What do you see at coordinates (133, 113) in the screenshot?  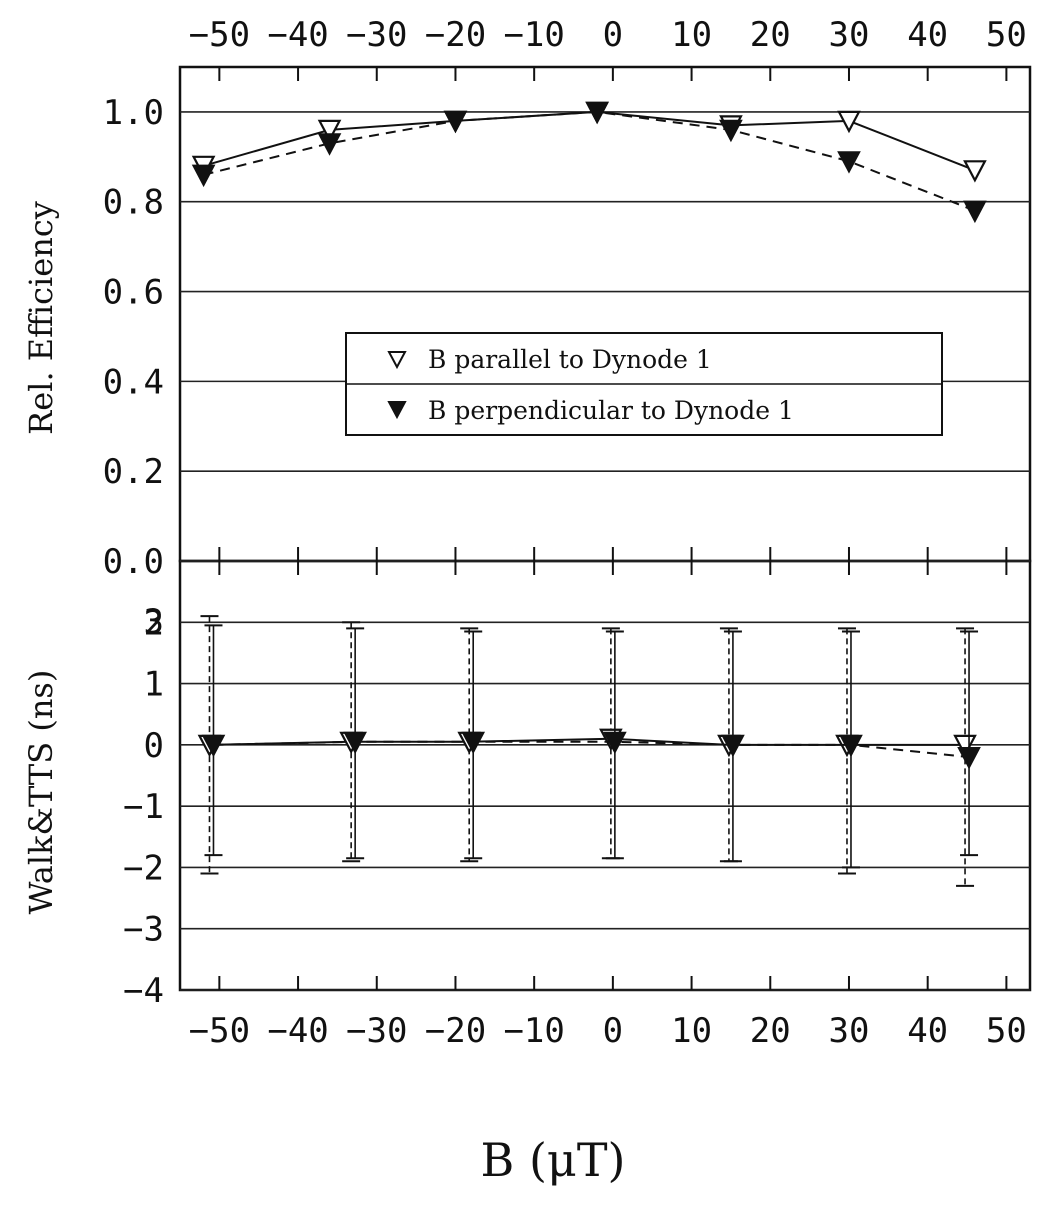 I see `top-y-tick-label: 1.0` at bounding box center [133, 113].